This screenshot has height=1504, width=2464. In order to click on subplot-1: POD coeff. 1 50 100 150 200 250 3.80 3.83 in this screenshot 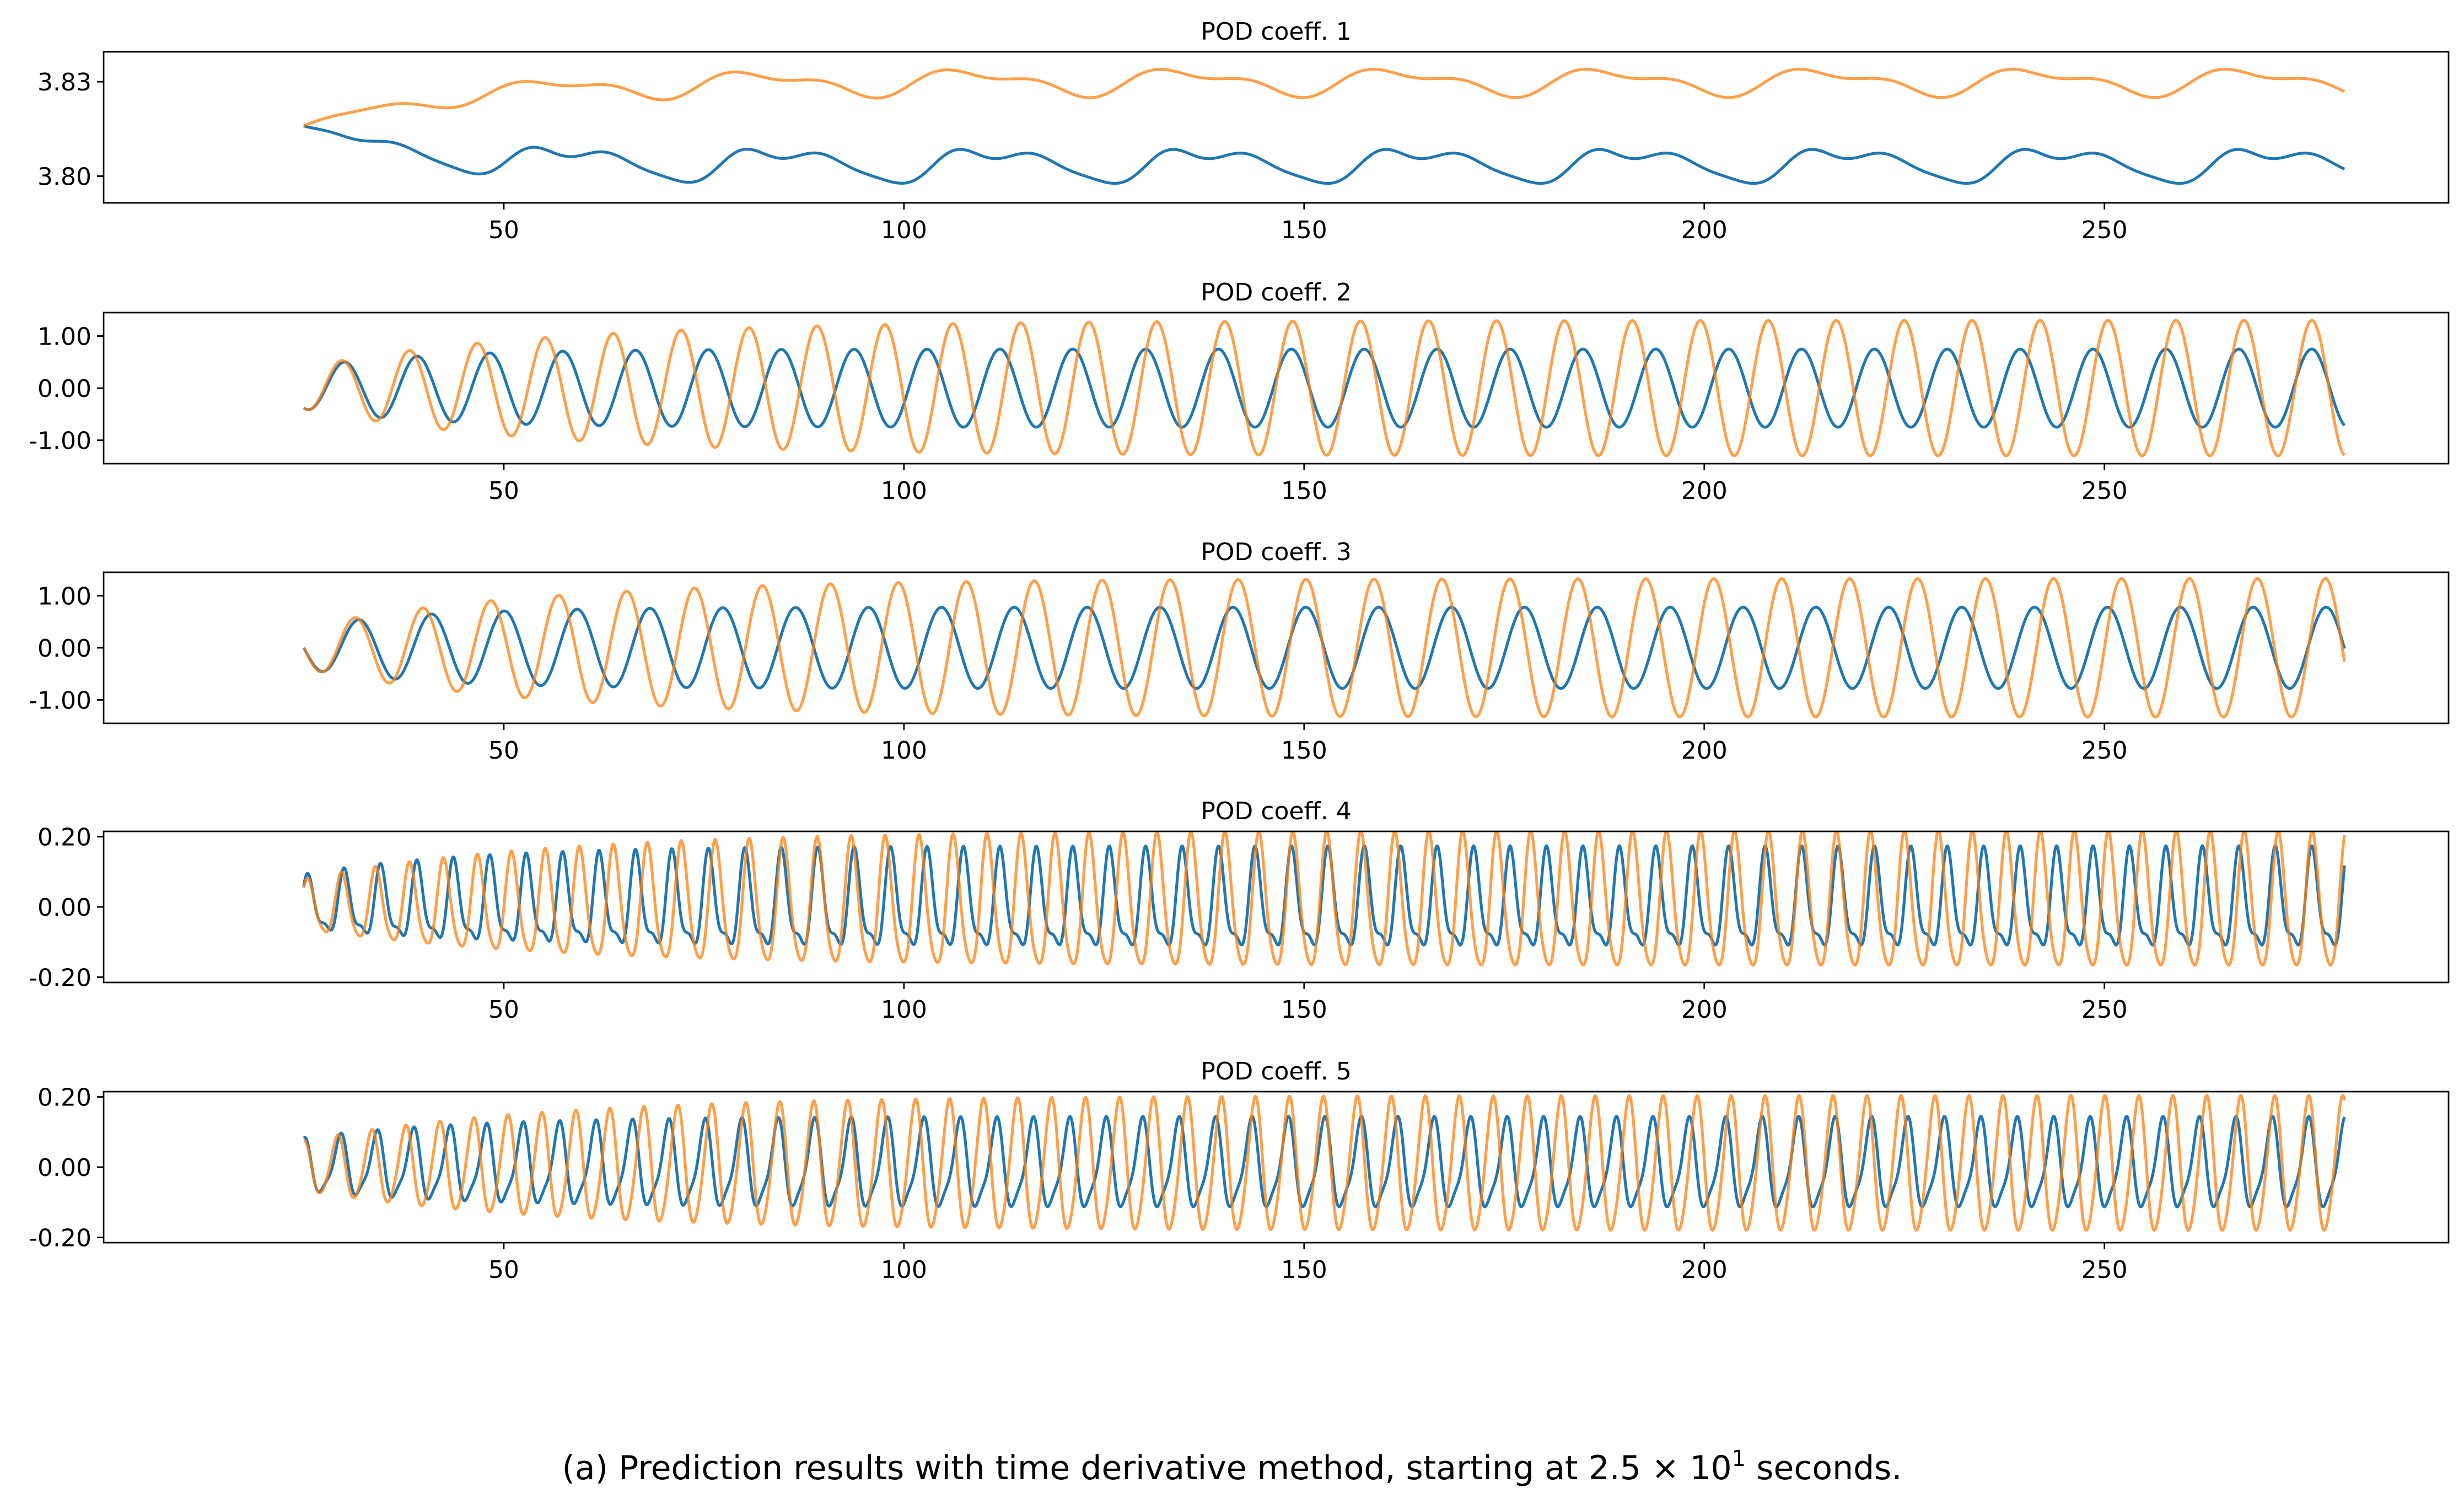, I will do `click(1243, 131)`.